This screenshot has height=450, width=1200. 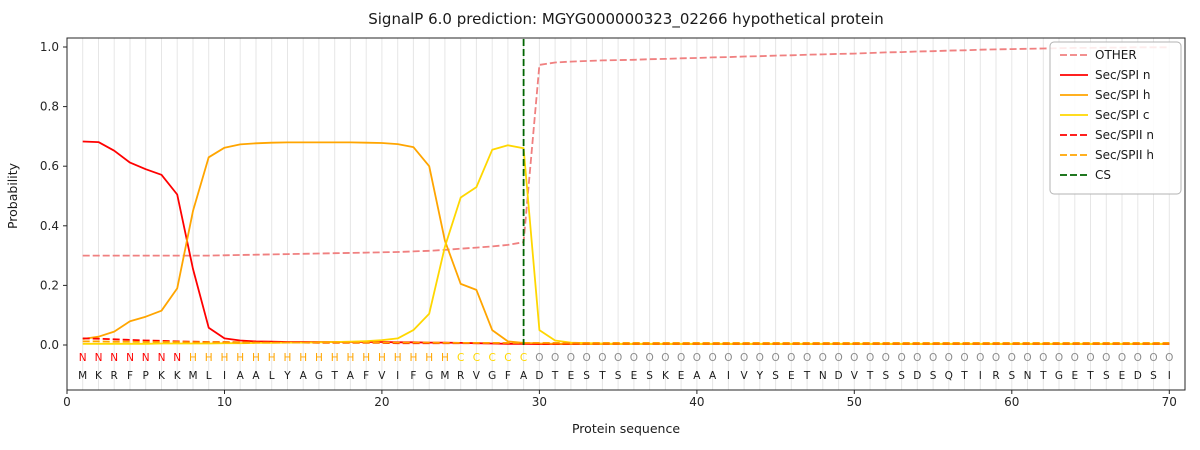 What do you see at coordinates (1124, 155) in the screenshot?
I see `legend-label: Sec/SPII h` at bounding box center [1124, 155].